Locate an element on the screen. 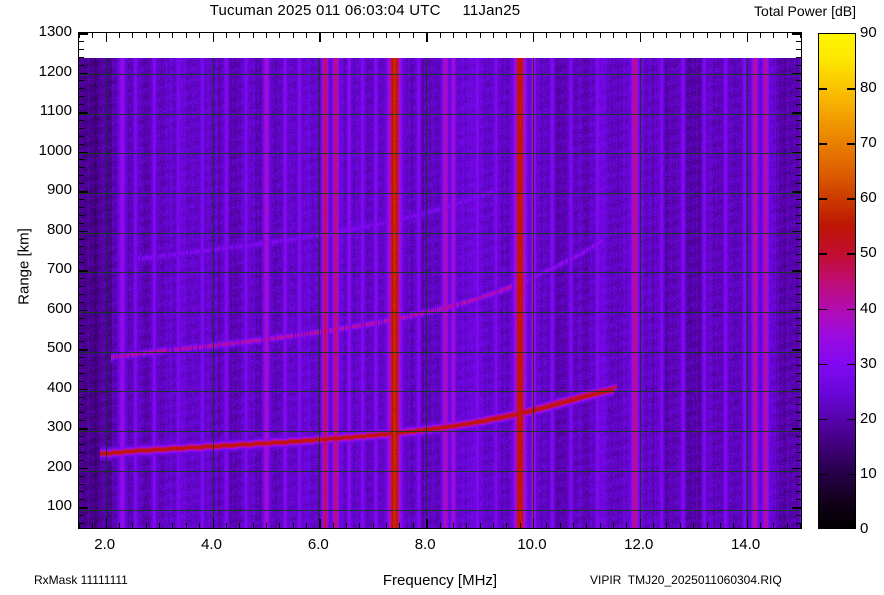 The width and height of the screenshot is (884, 595). colorbar-gradient is located at coordinates (837, 281).